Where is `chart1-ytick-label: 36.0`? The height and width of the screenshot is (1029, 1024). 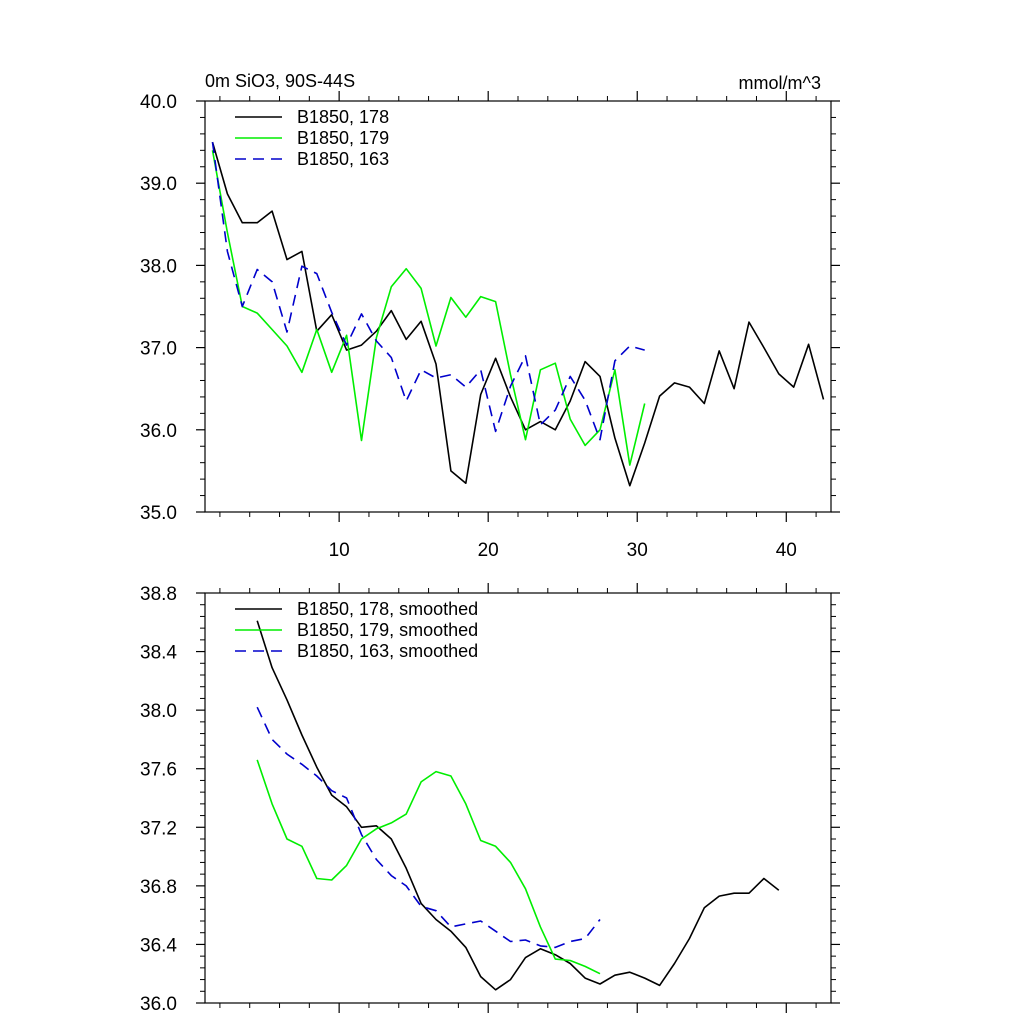
chart1-ytick-label: 36.0 is located at coordinates (158, 431).